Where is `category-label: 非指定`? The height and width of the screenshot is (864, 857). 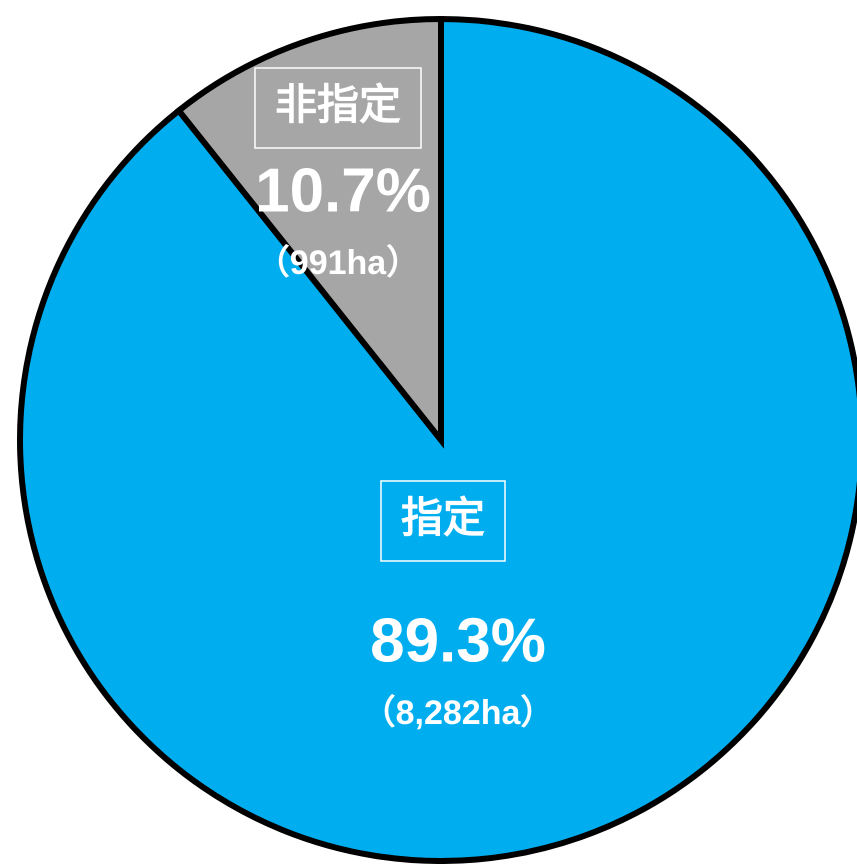 category-label: 非指定 is located at coordinates (338, 104).